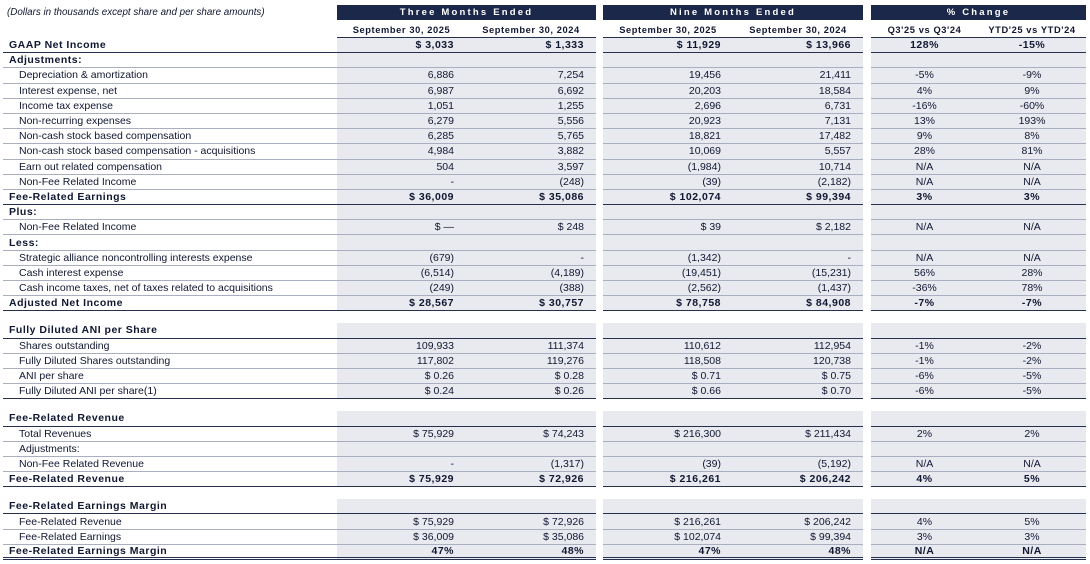 The width and height of the screenshot is (1090, 564). I want to click on cell-value: 6,279, so click(401, 121).